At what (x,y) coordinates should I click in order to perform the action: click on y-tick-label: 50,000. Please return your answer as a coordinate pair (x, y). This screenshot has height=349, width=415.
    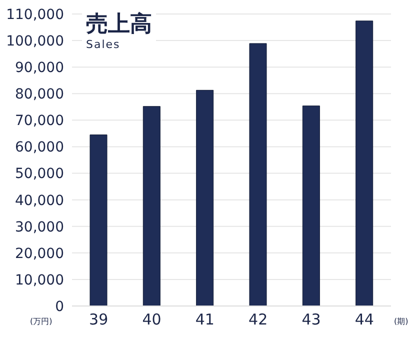
    Looking at the image, I should click on (39, 174).